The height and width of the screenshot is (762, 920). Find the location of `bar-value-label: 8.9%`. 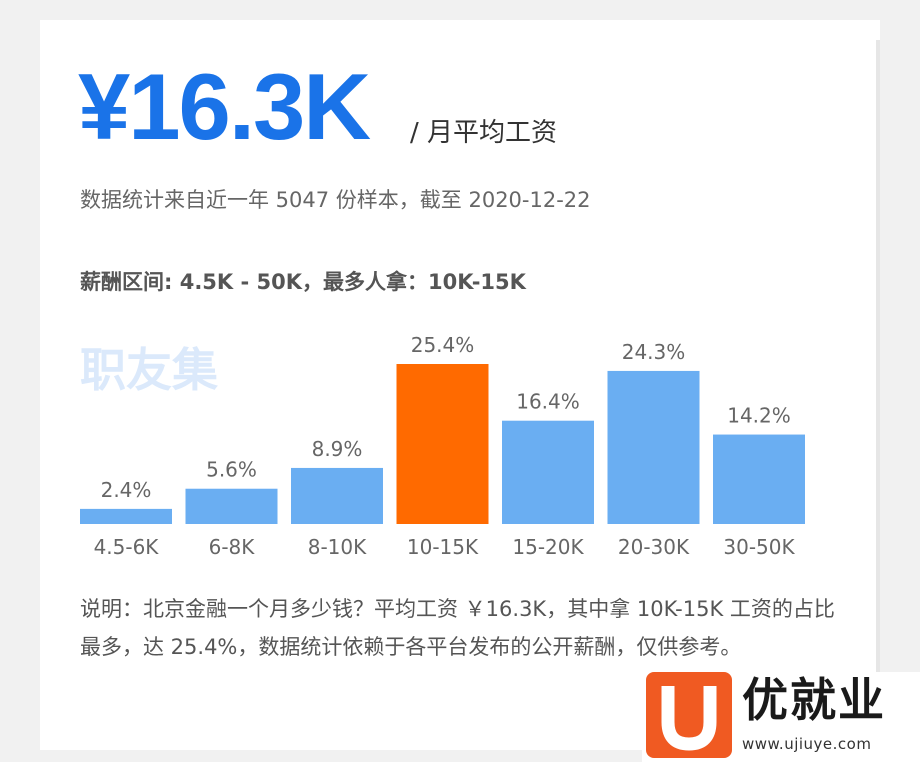

bar-value-label: 8.9% is located at coordinates (337, 449).